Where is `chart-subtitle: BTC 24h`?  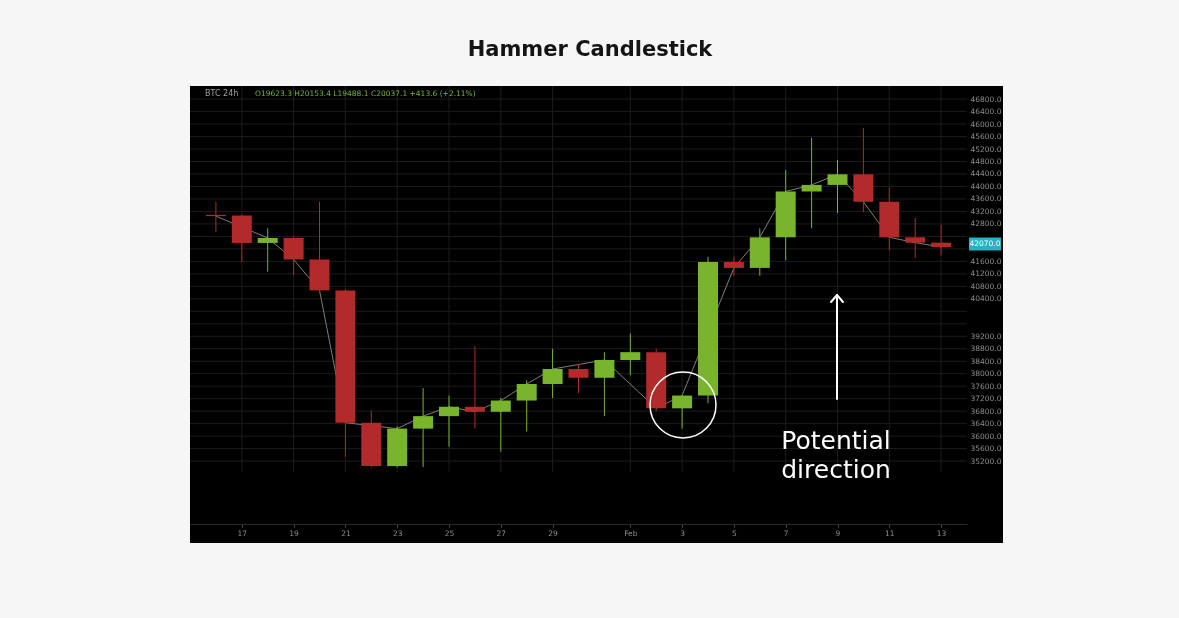
chart-subtitle: BTC 24h is located at coordinates (222, 93).